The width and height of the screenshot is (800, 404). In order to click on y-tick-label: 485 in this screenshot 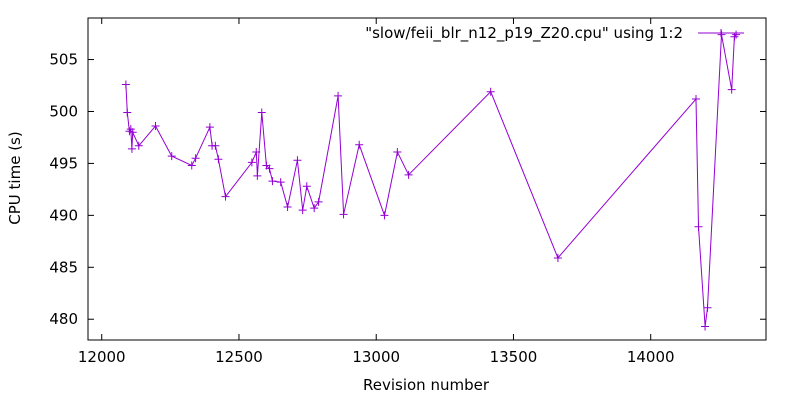, I will do `click(63, 267)`.